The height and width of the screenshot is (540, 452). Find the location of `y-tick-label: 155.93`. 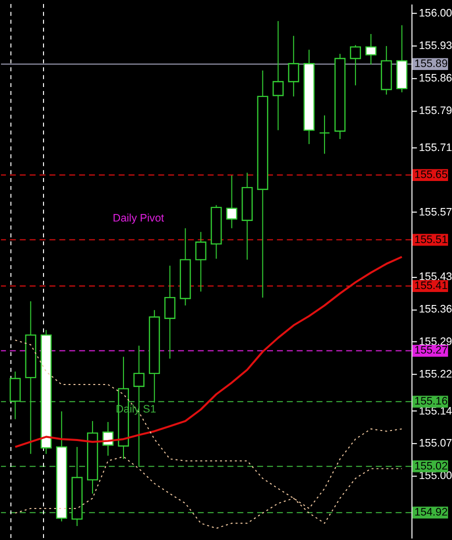

y-tick-label: 155.93 is located at coordinates (435, 46).